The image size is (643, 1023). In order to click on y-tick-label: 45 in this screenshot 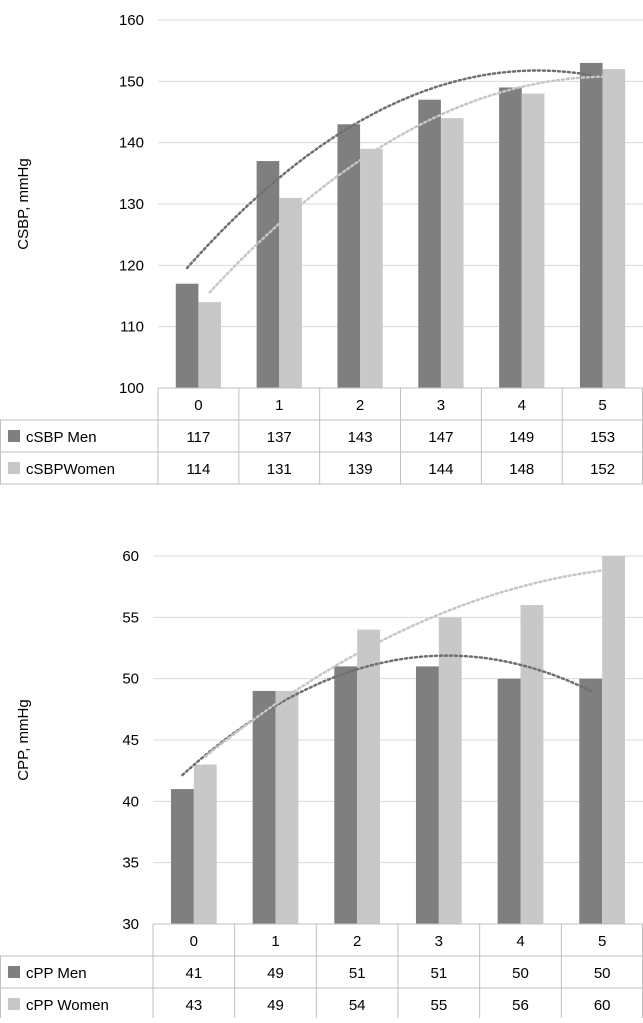, I will do `click(130, 740)`.